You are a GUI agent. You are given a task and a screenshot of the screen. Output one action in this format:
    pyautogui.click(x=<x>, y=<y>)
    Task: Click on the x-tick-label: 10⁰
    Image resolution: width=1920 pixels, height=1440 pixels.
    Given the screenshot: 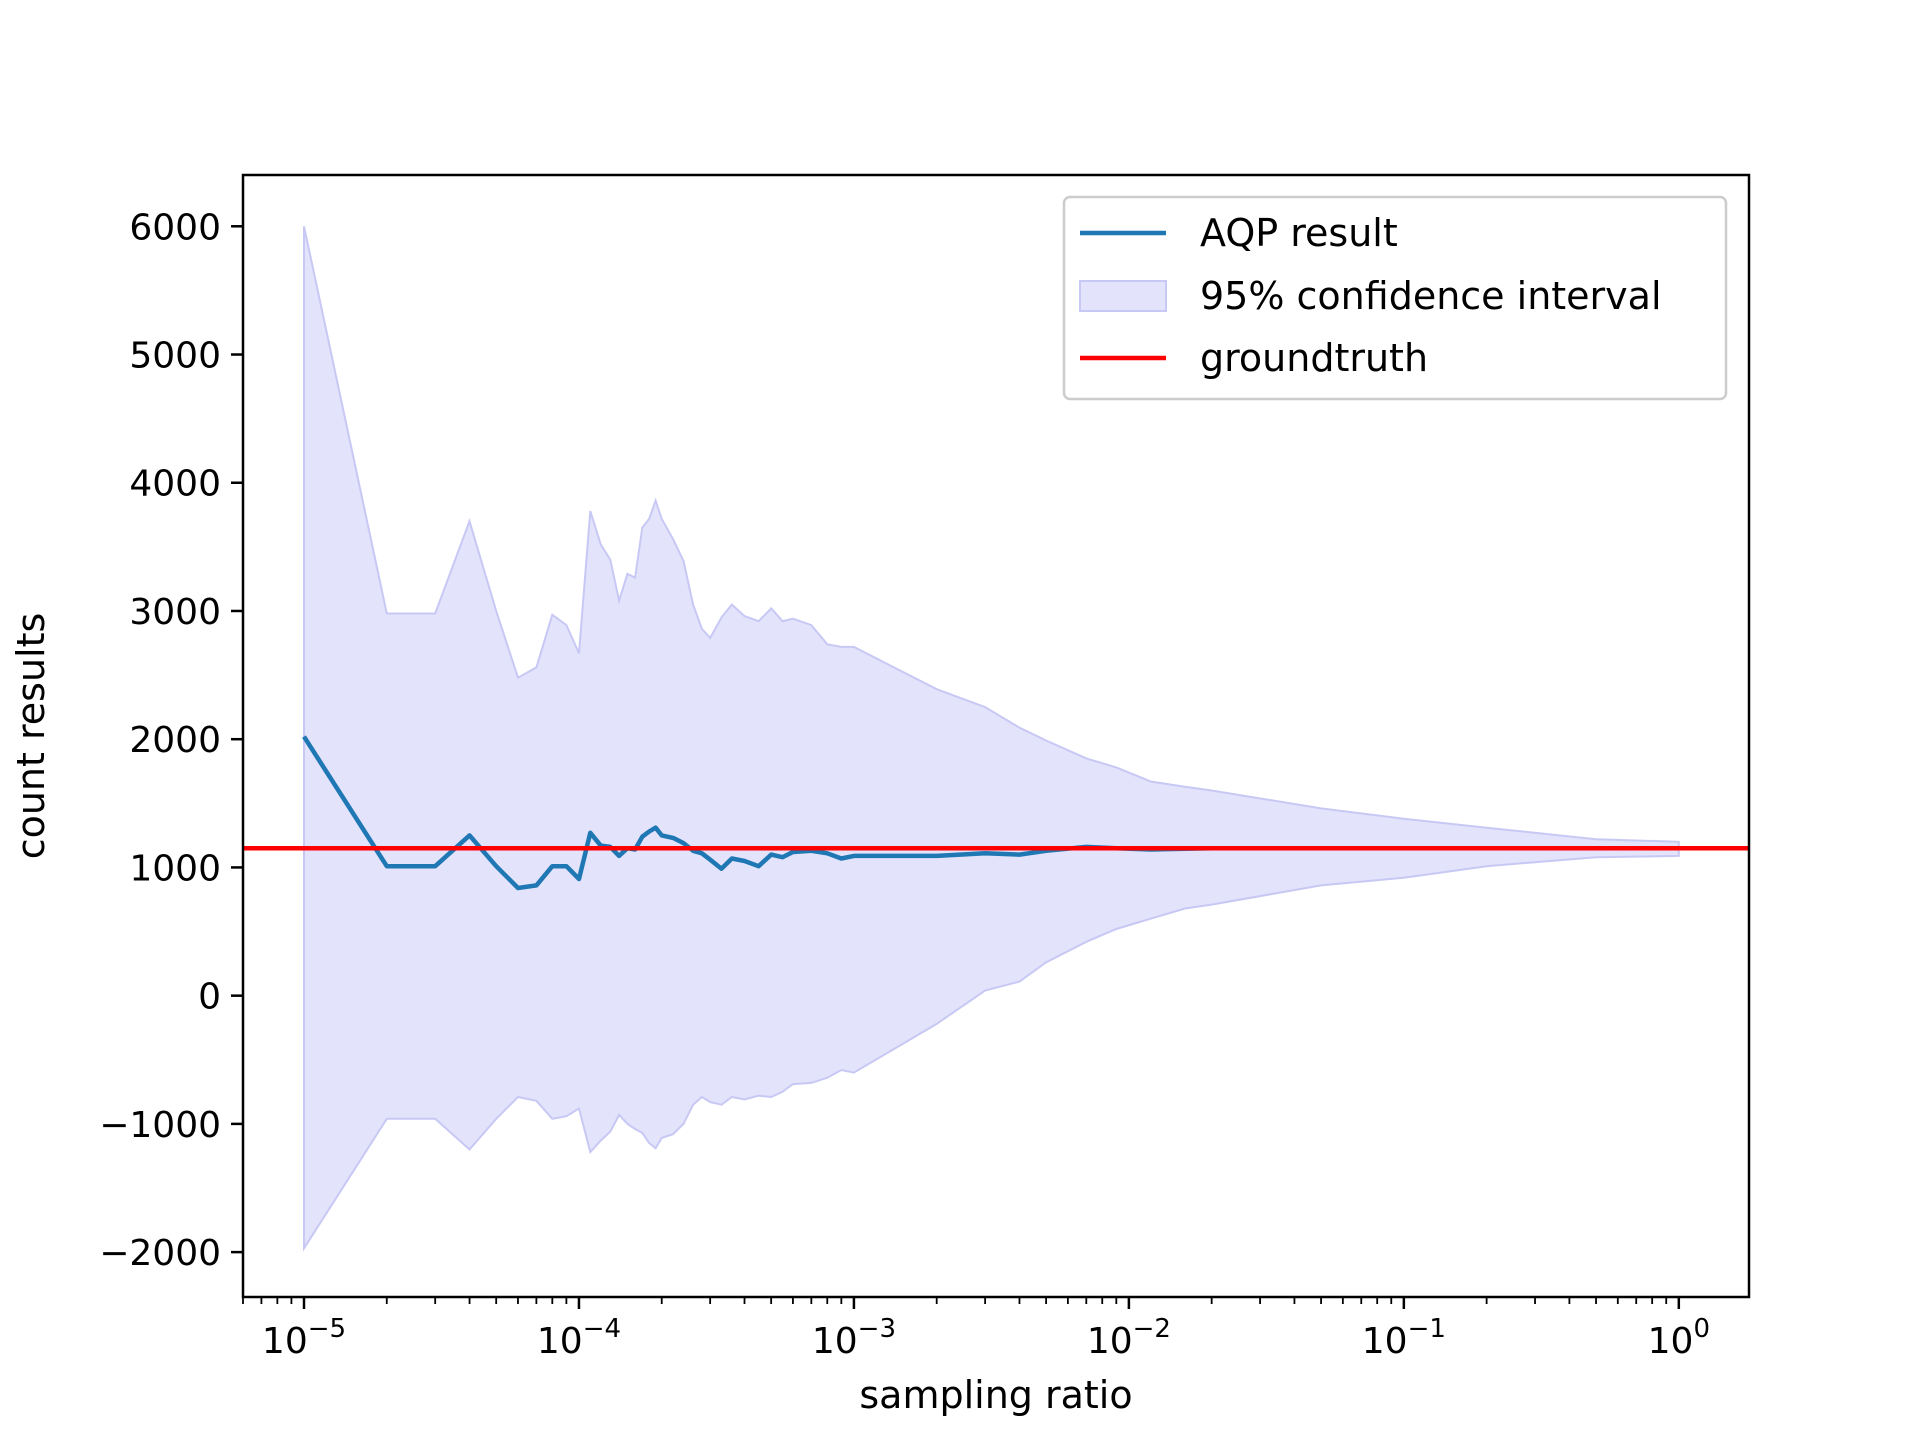 What is the action you would take?
    pyautogui.click(x=1679, y=1338)
    